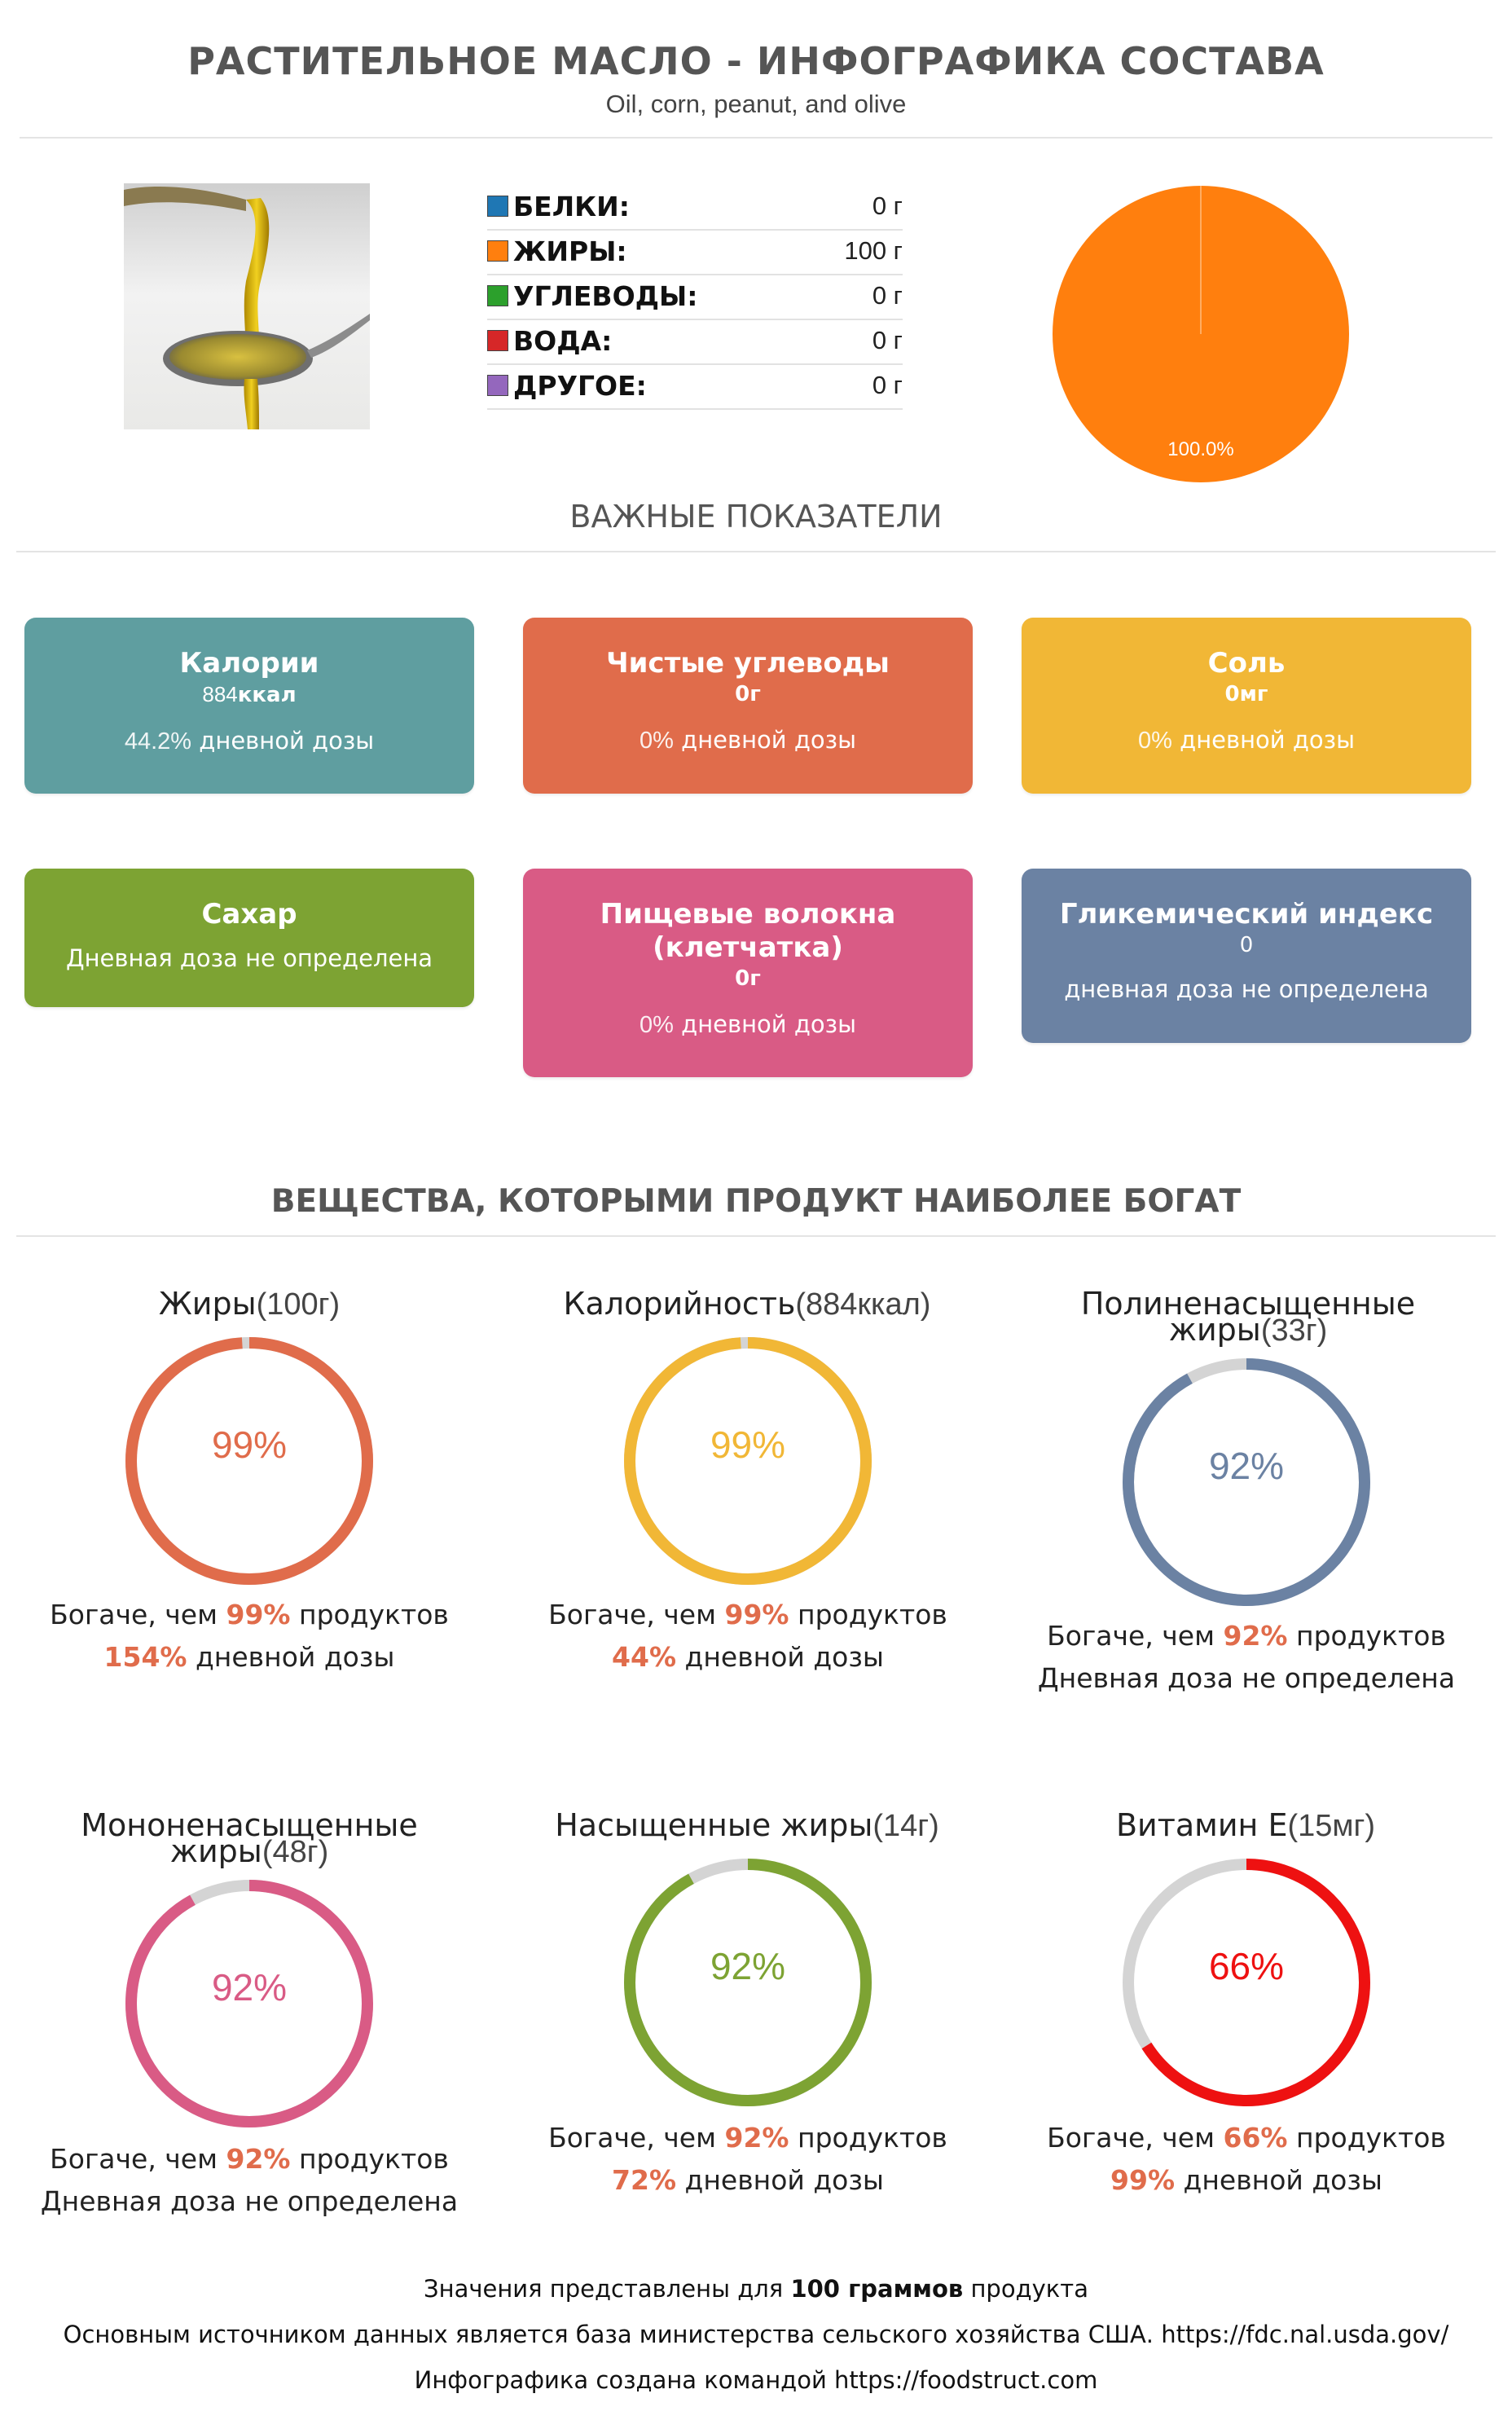  Describe the element at coordinates (742, 978) in the screenshot. I see `fiber-number: 0` at that location.